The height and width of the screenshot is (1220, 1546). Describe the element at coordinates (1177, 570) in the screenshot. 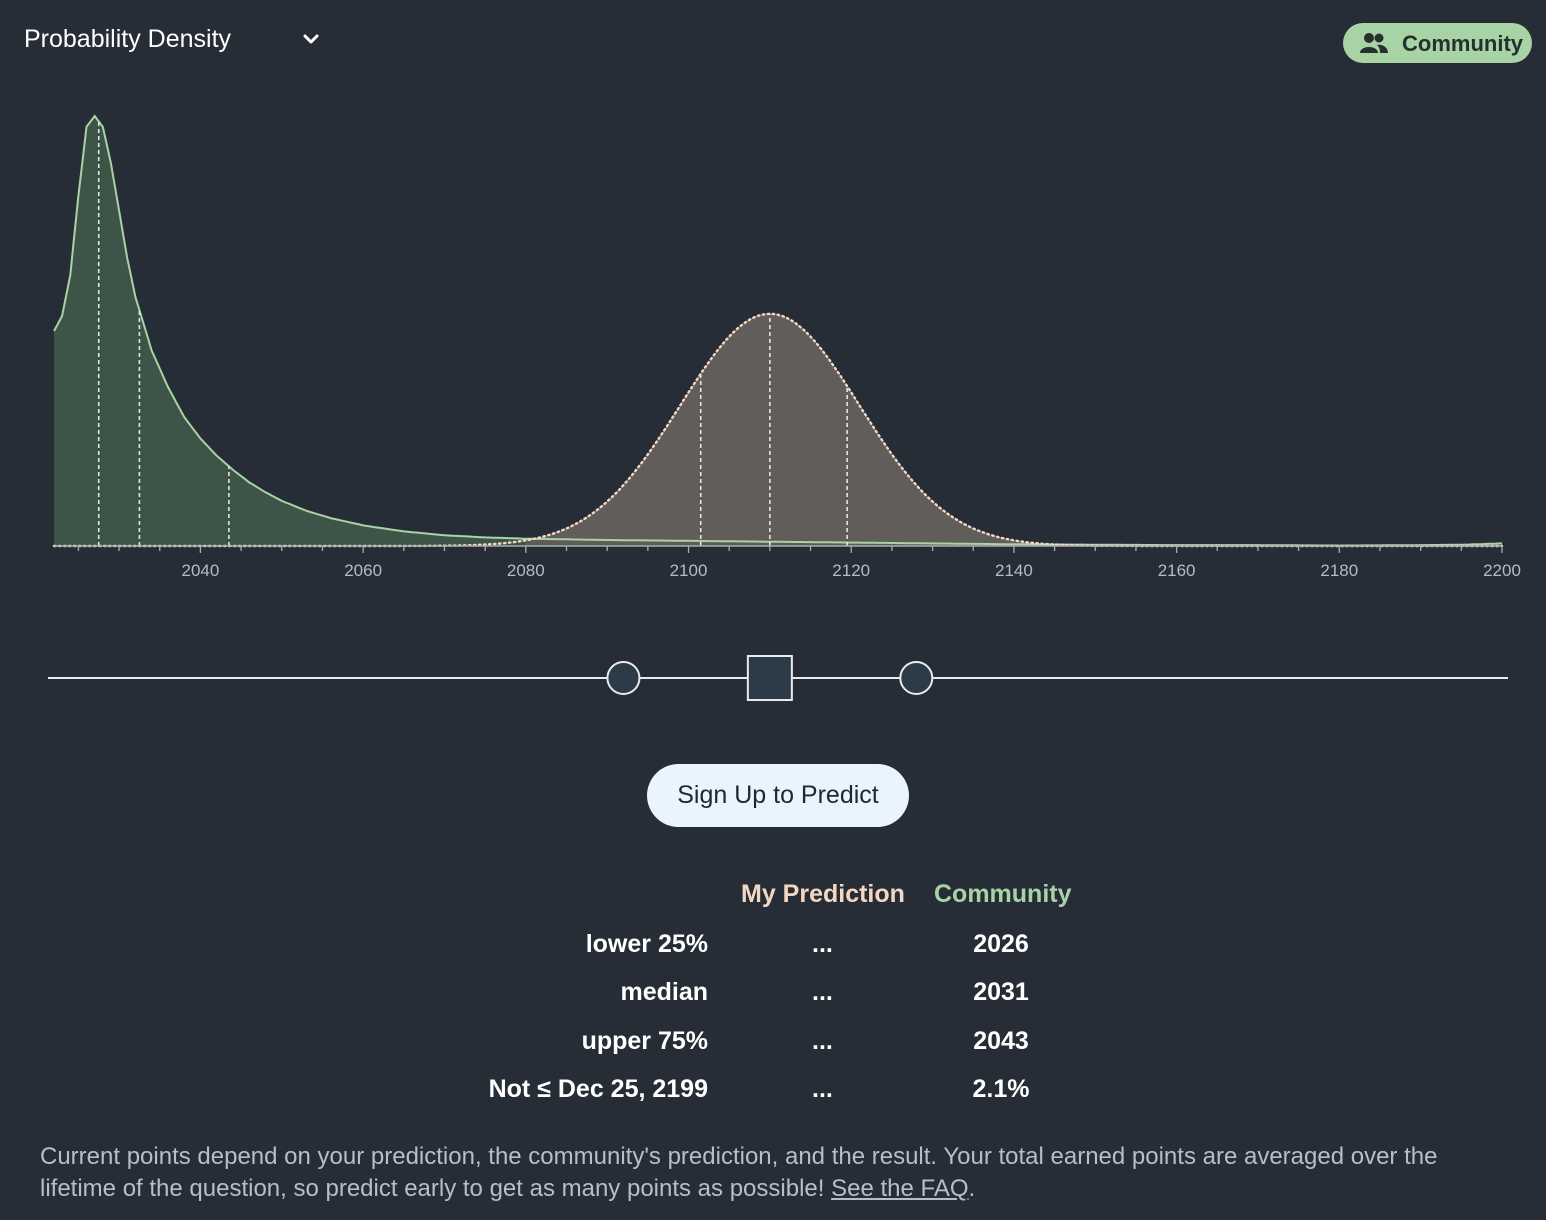

I see `x-tick-label: 2160` at that location.